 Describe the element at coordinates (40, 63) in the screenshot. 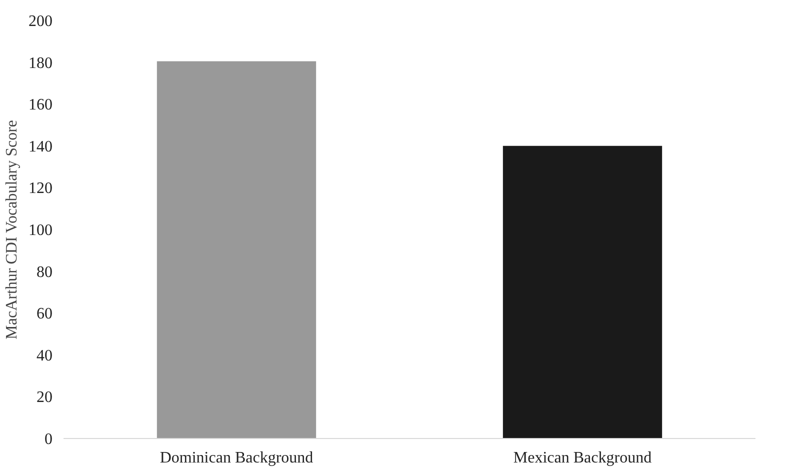

I see `y-tick-label: 180` at that location.